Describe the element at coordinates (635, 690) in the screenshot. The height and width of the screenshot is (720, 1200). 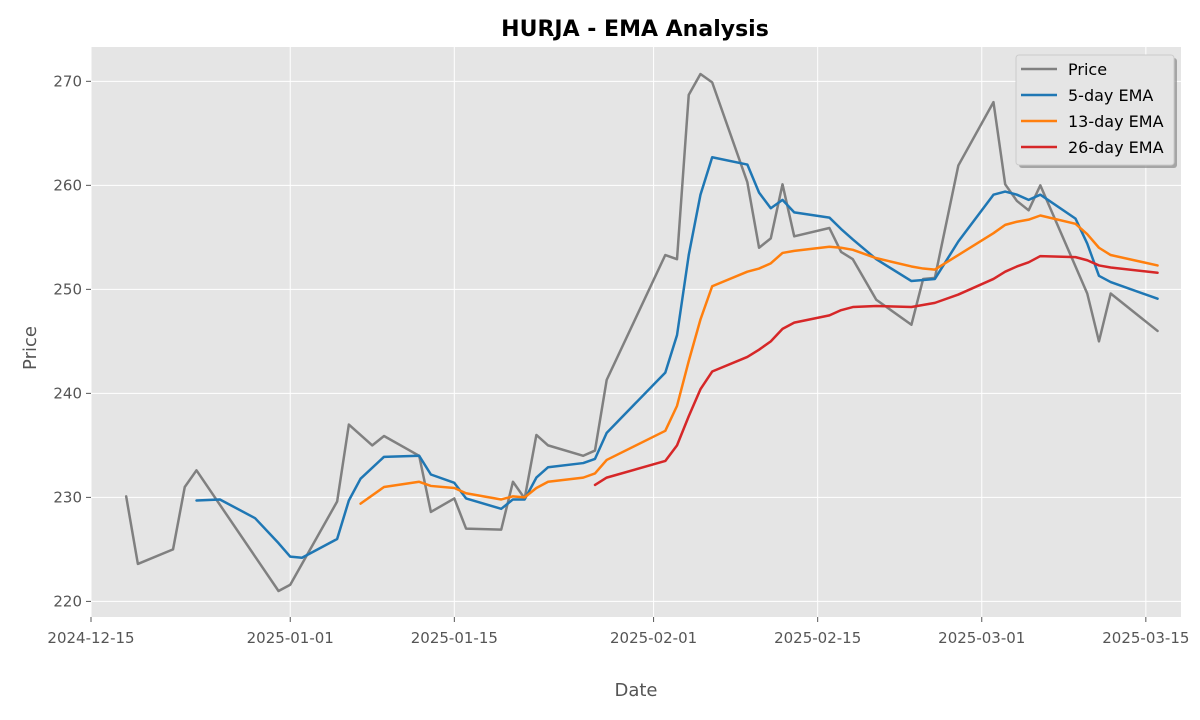
I see `x-axis-label: Date` at that location.